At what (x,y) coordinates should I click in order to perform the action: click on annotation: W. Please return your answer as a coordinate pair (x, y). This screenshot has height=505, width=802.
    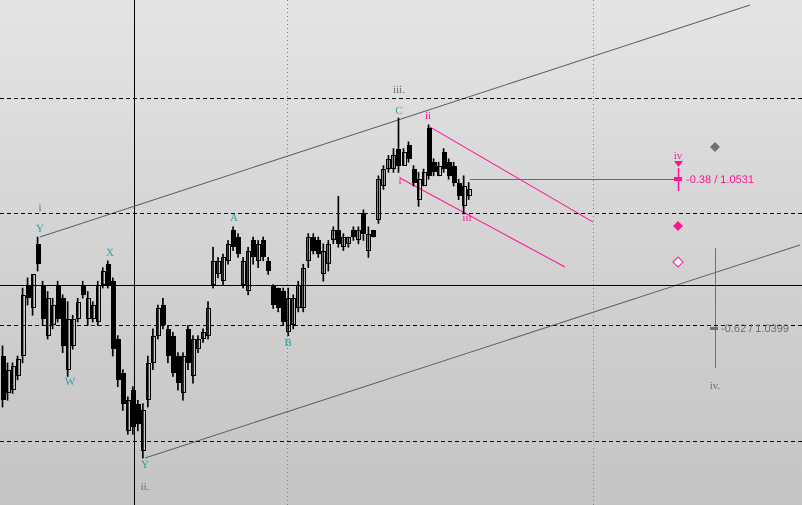
    Looking at the image, I should click on (70, 382).